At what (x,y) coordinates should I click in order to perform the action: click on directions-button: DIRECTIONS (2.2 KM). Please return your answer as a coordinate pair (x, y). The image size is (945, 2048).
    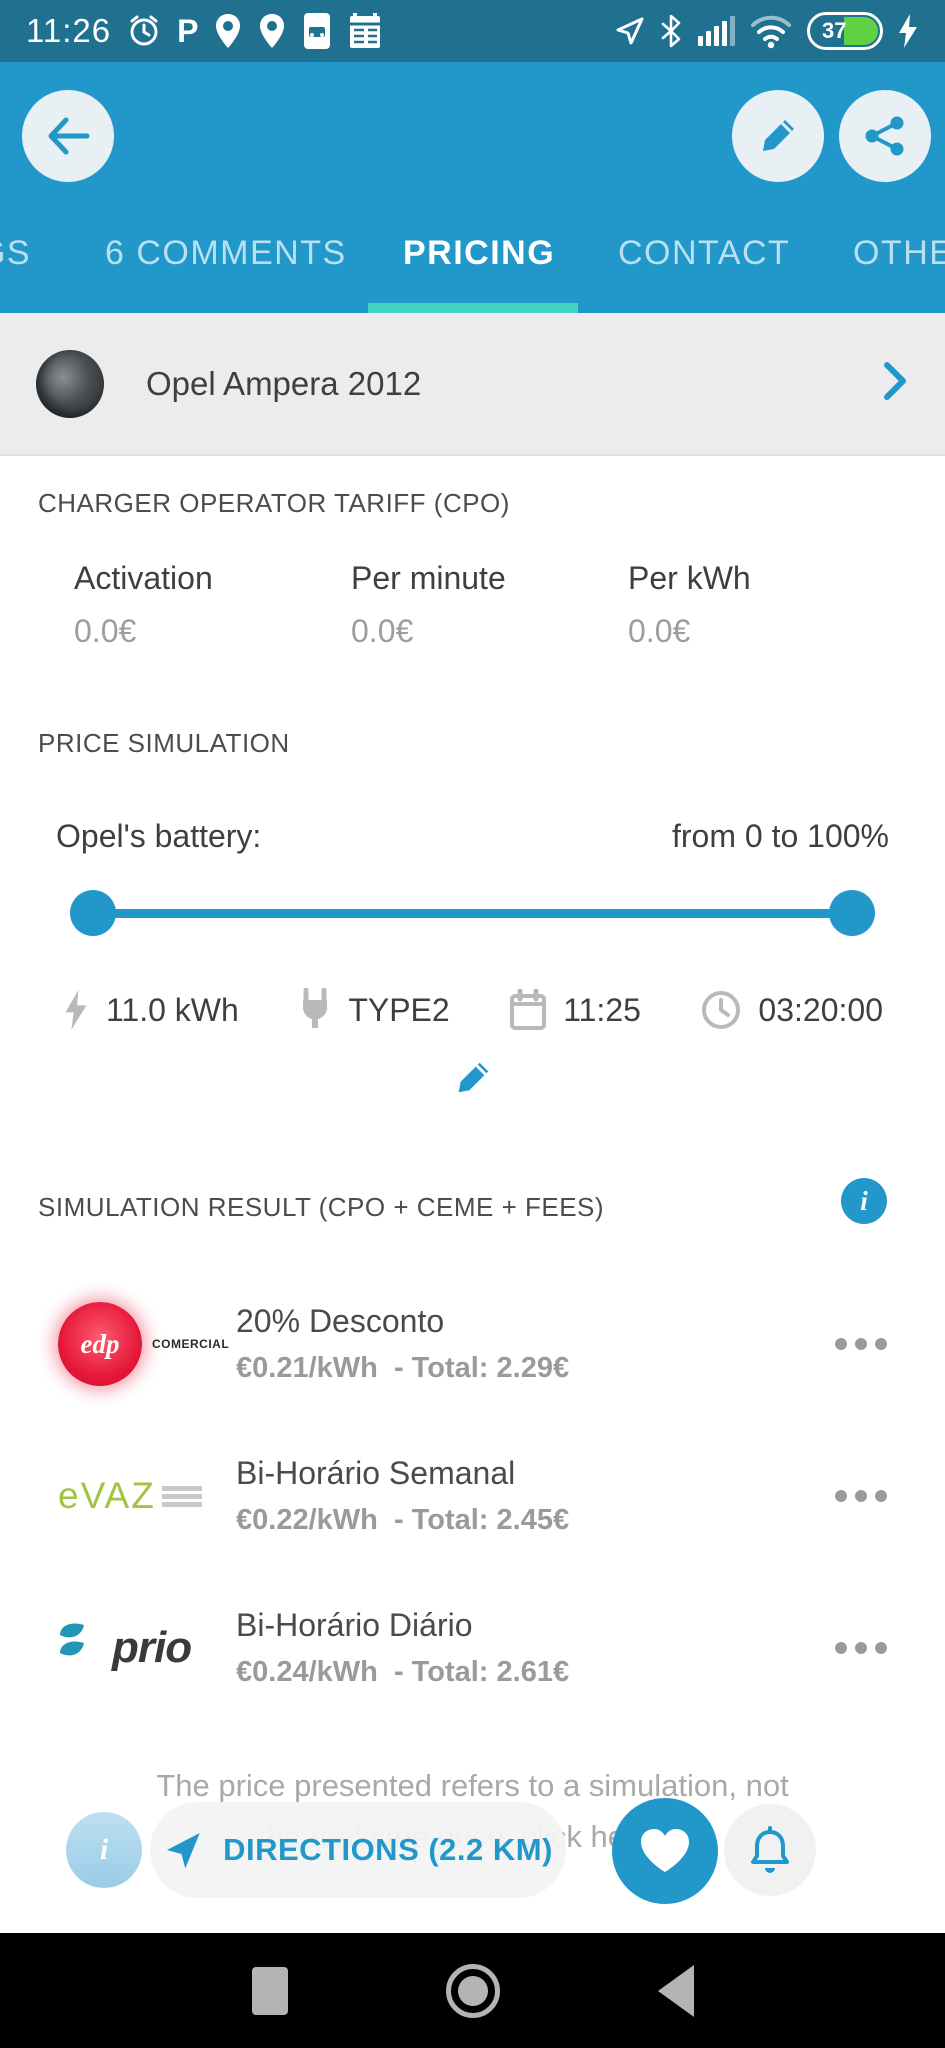
    Looking at the image, I should click on (358, 1850).